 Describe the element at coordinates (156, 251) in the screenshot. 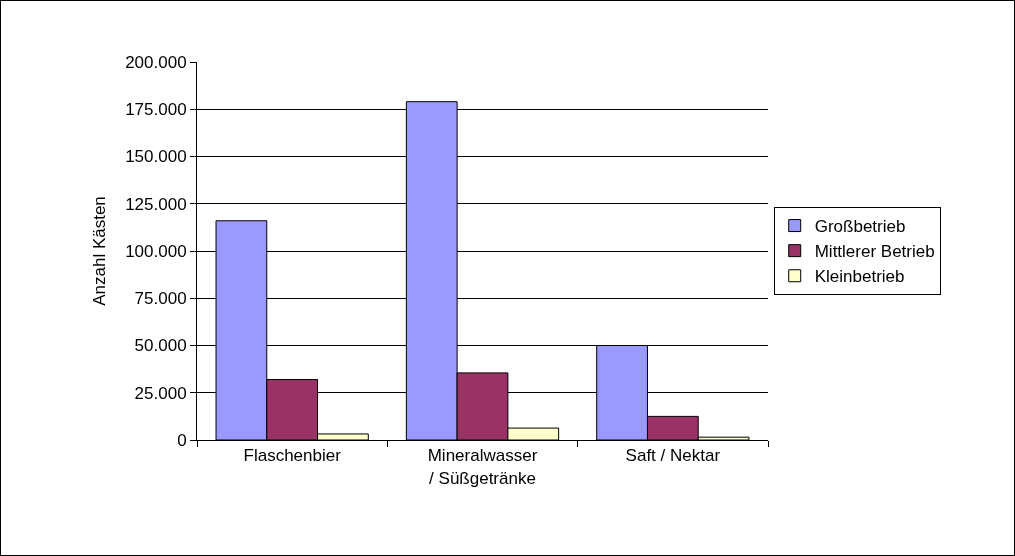

I see `y-tick-label: 100.000` at that location.